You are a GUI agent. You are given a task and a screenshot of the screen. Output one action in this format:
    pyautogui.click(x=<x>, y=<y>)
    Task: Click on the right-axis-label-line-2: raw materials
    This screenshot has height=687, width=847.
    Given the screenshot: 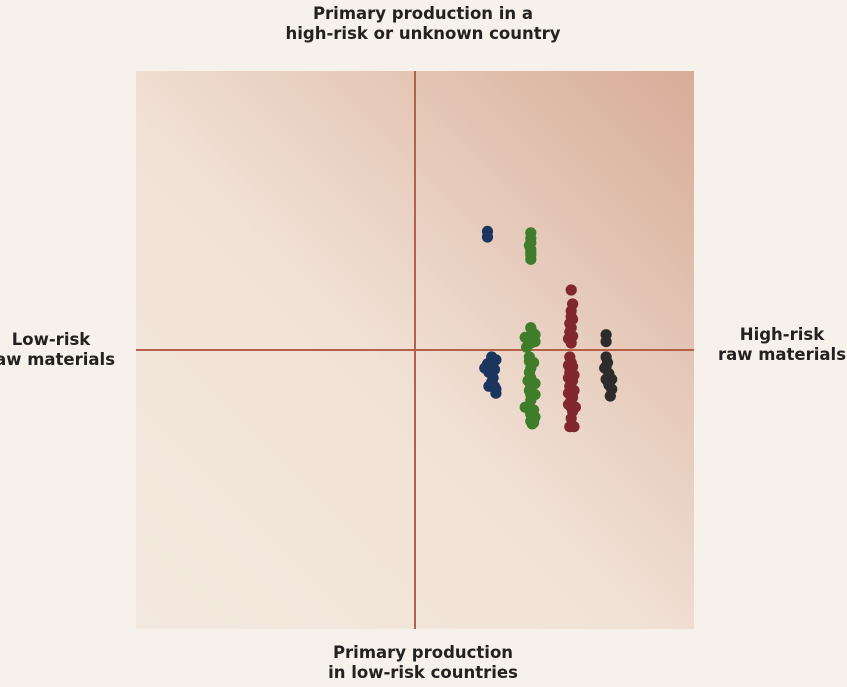 What is the action you would take?
    pyautogui.click(x=782, y=354)
    